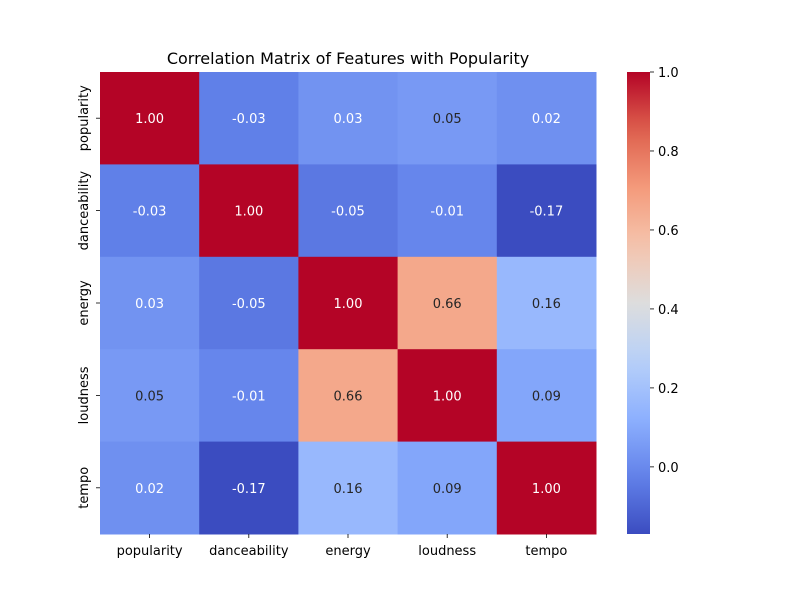 This screenshot has height=604, width=800. I want to click on heatmap-cell-loudness-popularity, so click(150, 396).